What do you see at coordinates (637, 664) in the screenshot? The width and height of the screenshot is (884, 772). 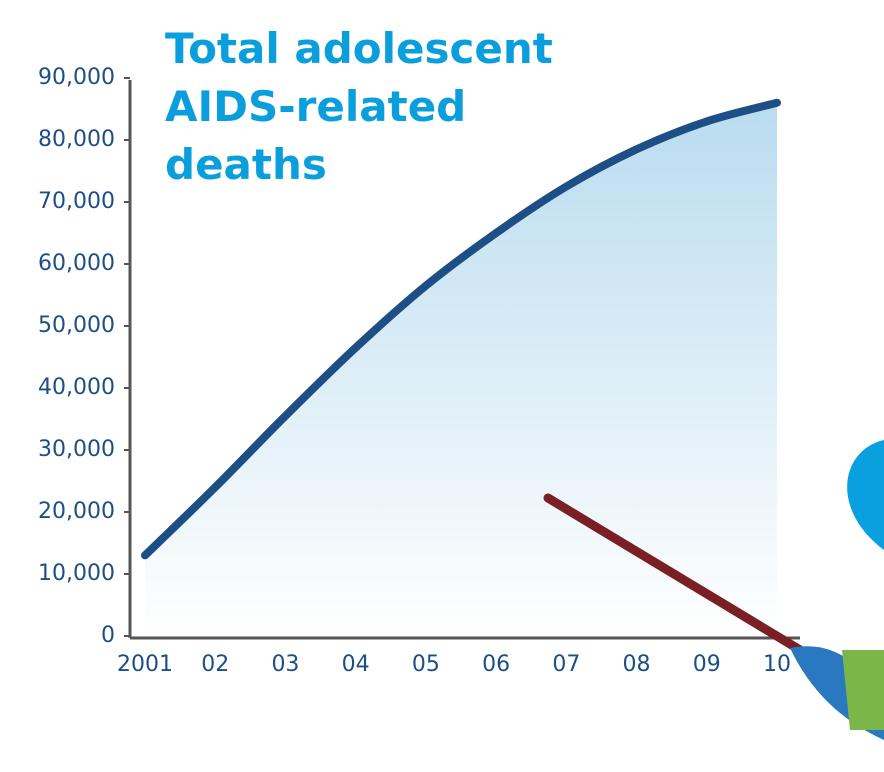 I see `x-tick-label: 08` at bounding box center [637, 664].